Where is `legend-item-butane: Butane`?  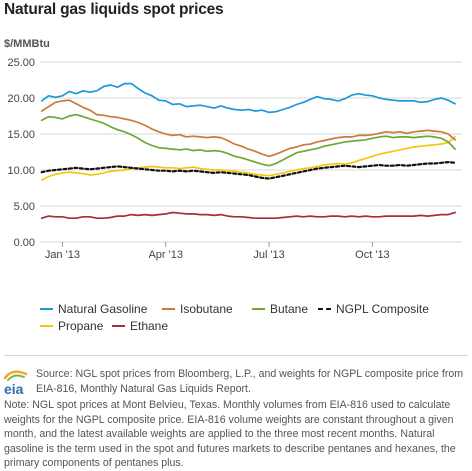 legend-item-butane: Butane is located at coordinates (280, 309).